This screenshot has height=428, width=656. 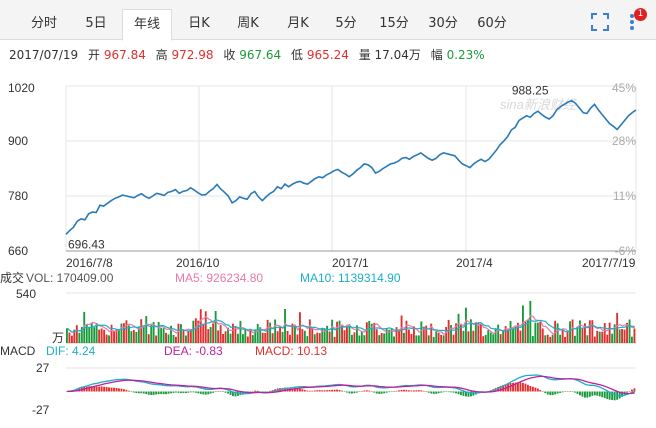 What do you see at coordinates (346, 23) in the screenshot?
I see `tab-6: 5分` at bounding box center [346, 23].